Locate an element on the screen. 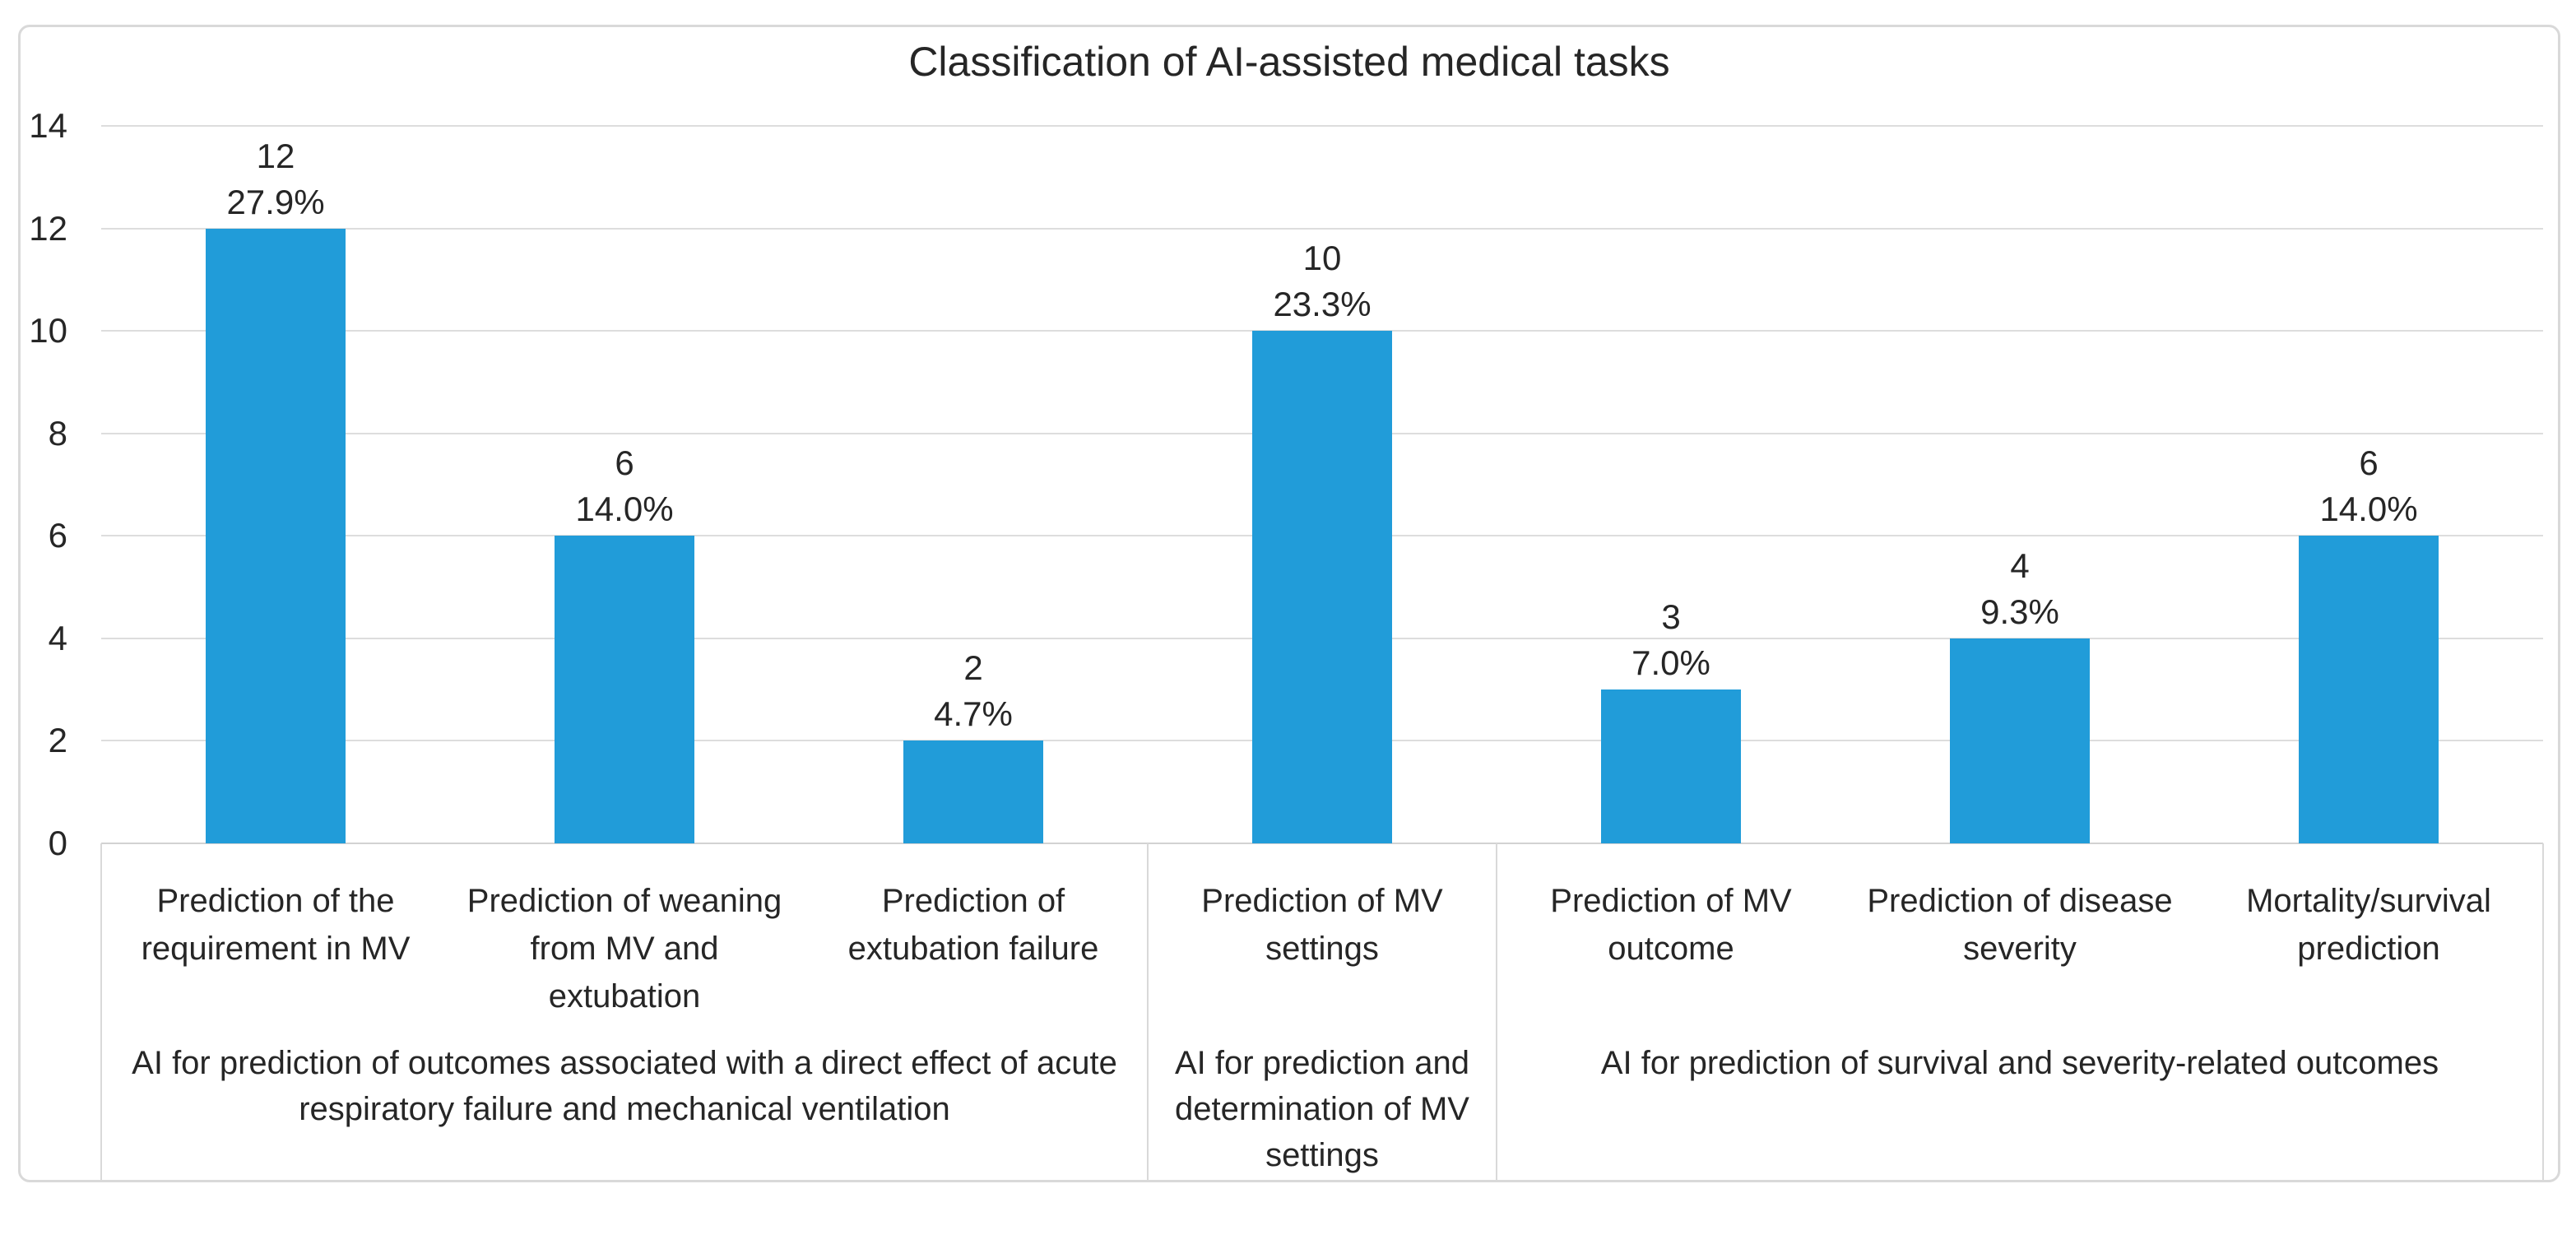 Image resolution: width=2576 pixels, height=1235 pixels. data-label-value-6: 4 is located at coordinates (2020, 565).